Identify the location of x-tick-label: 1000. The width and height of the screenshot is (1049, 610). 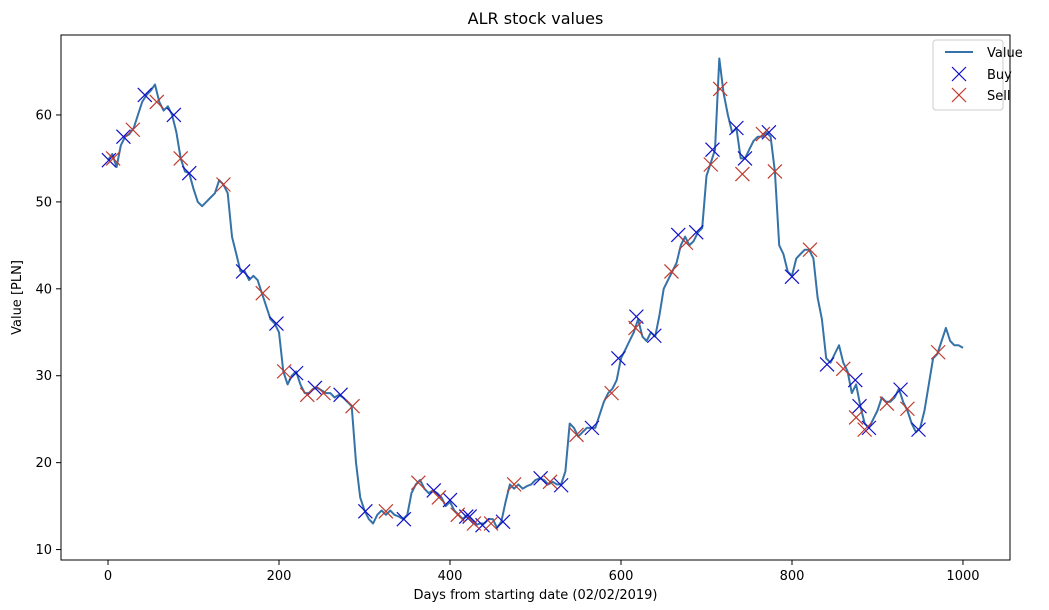
(962, 576).